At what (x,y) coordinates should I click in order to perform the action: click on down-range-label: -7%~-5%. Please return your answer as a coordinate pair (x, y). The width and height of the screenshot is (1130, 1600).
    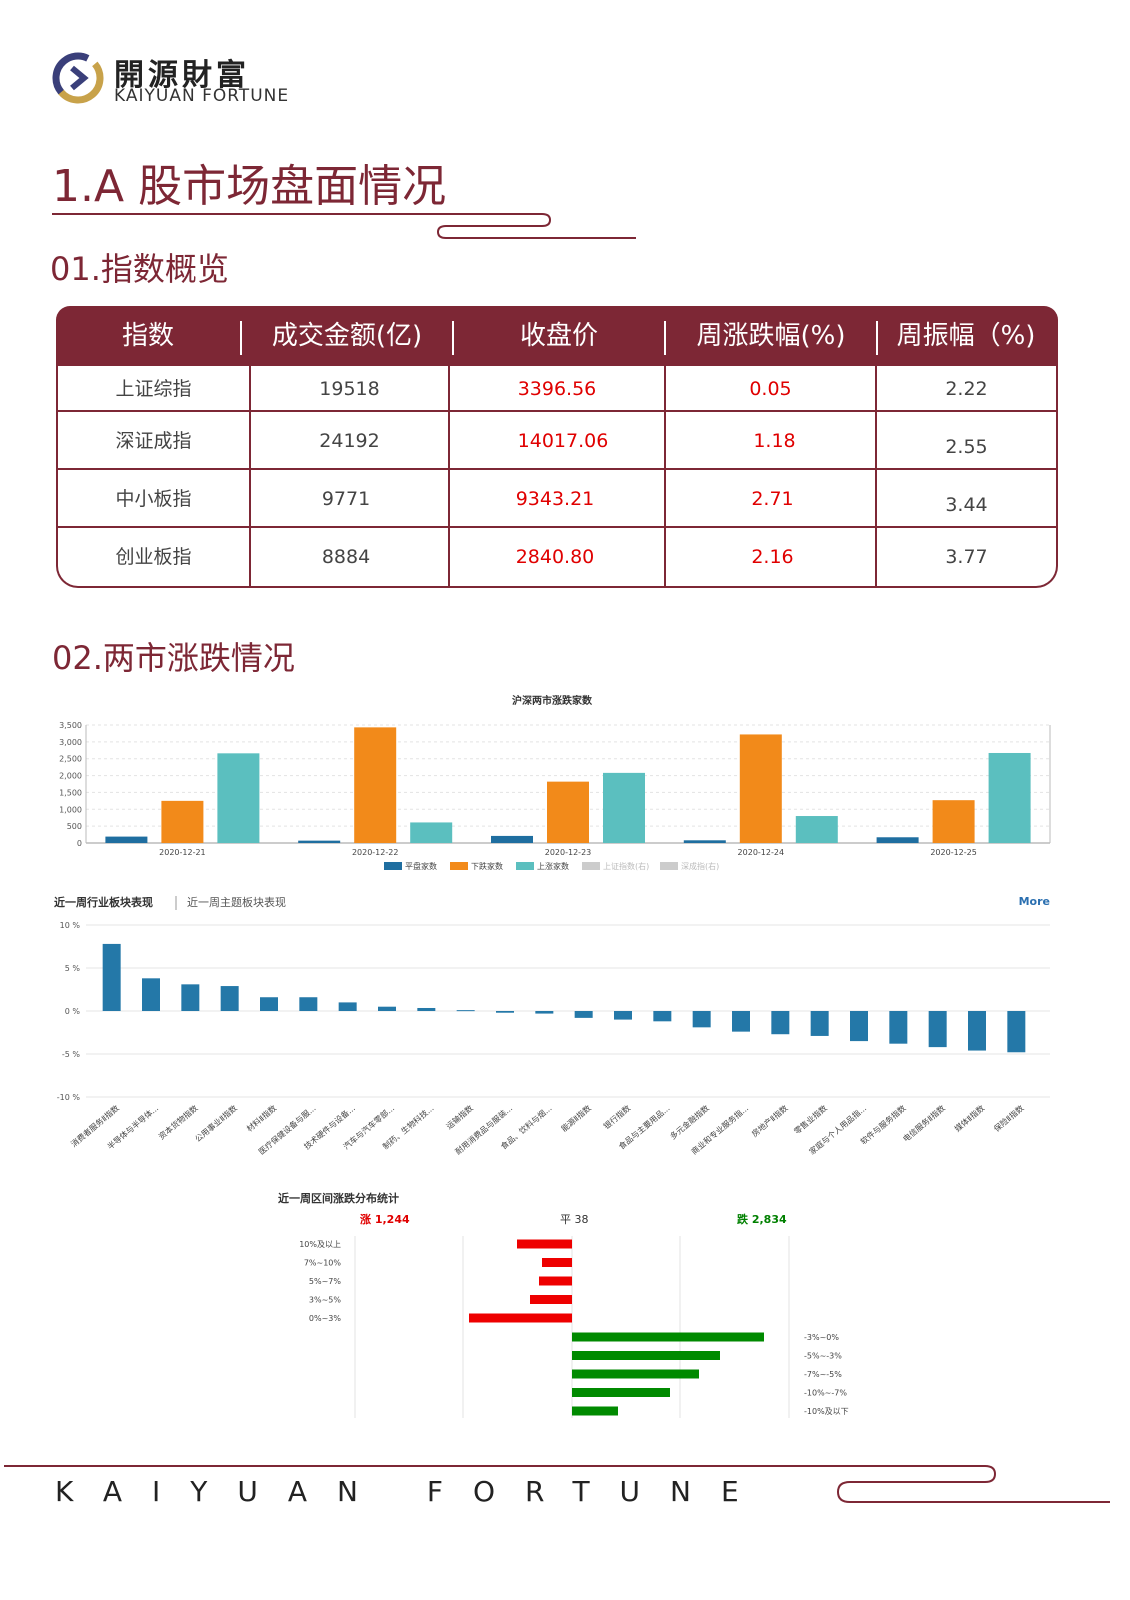
    Looking at the image, I should click on (823, 1374).